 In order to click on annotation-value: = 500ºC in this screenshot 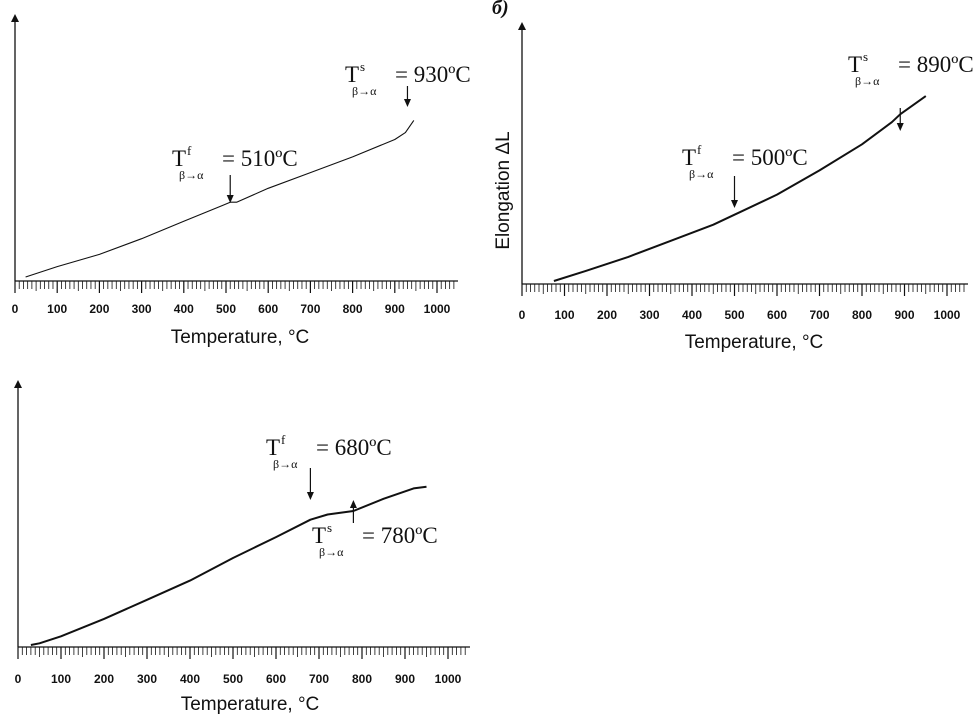, I will do `click(770, 157)`.